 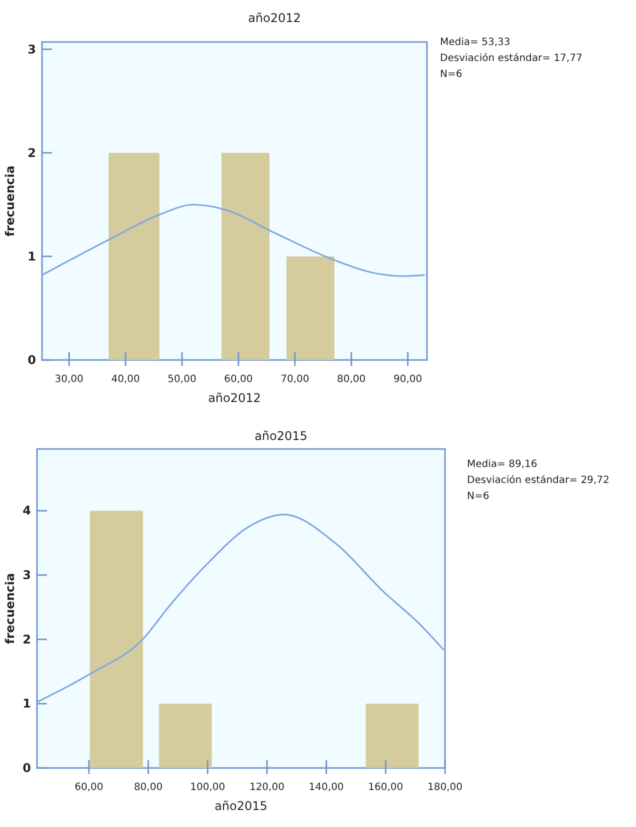 What do you see at coordinates (538, 480) in the screenshot?
I see `text: Desviación estándar= 29,72` at bounding box center [538, 480].